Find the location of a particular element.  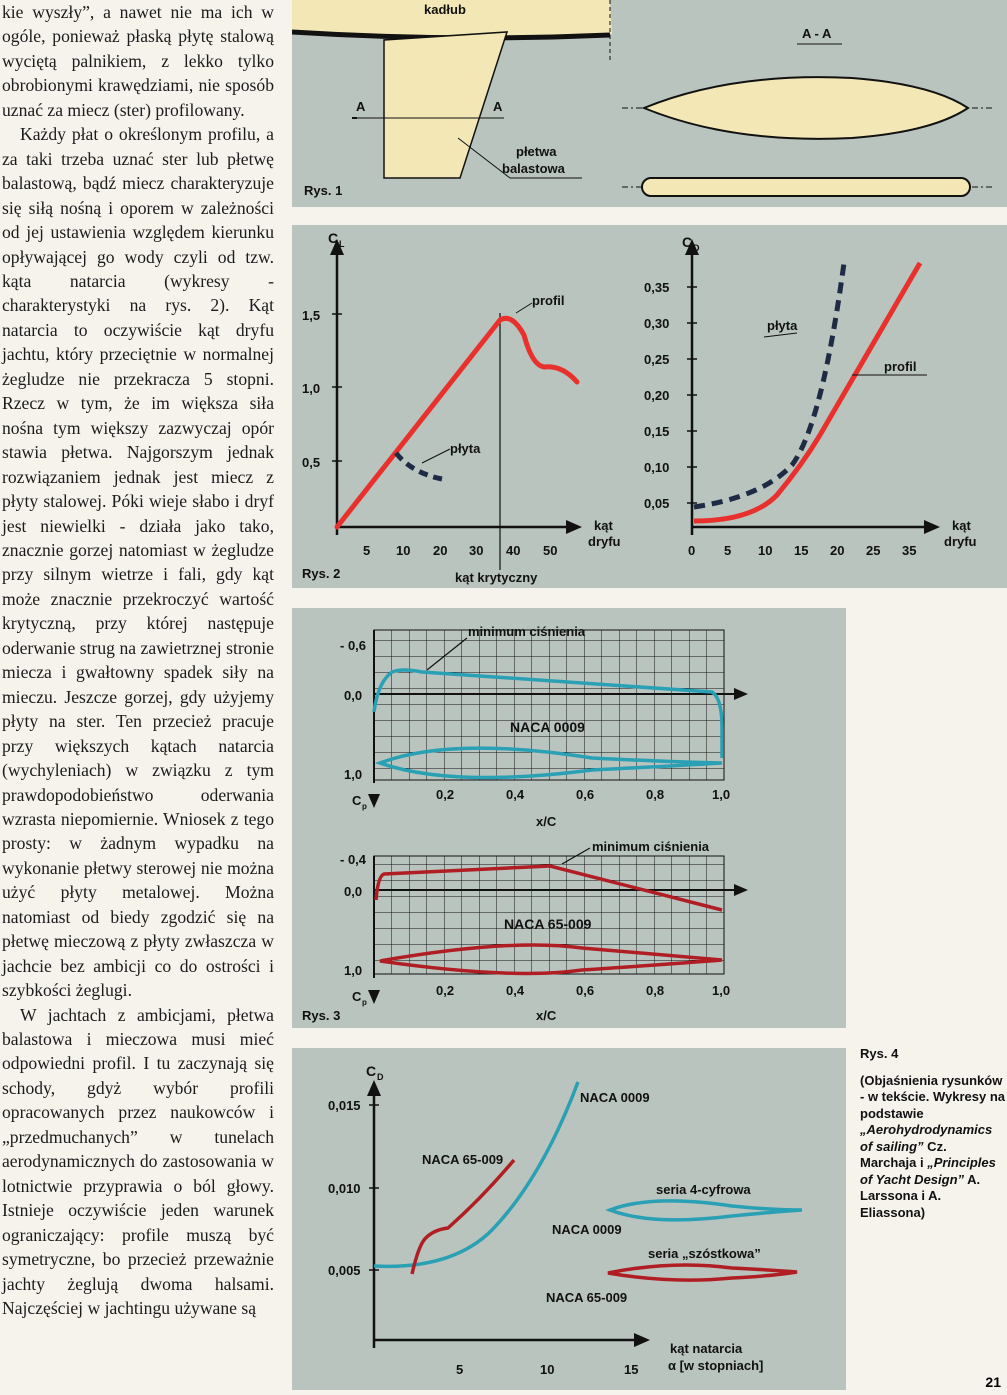

right-yticks: 0,35 0,30 0,25 0,20 0,15 0,10 0,05 is located at coordinates (670, 395).